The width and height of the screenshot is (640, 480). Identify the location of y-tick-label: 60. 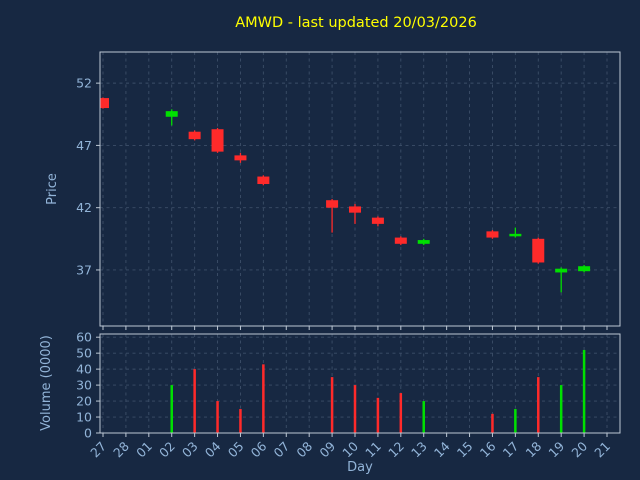
(84, 337).